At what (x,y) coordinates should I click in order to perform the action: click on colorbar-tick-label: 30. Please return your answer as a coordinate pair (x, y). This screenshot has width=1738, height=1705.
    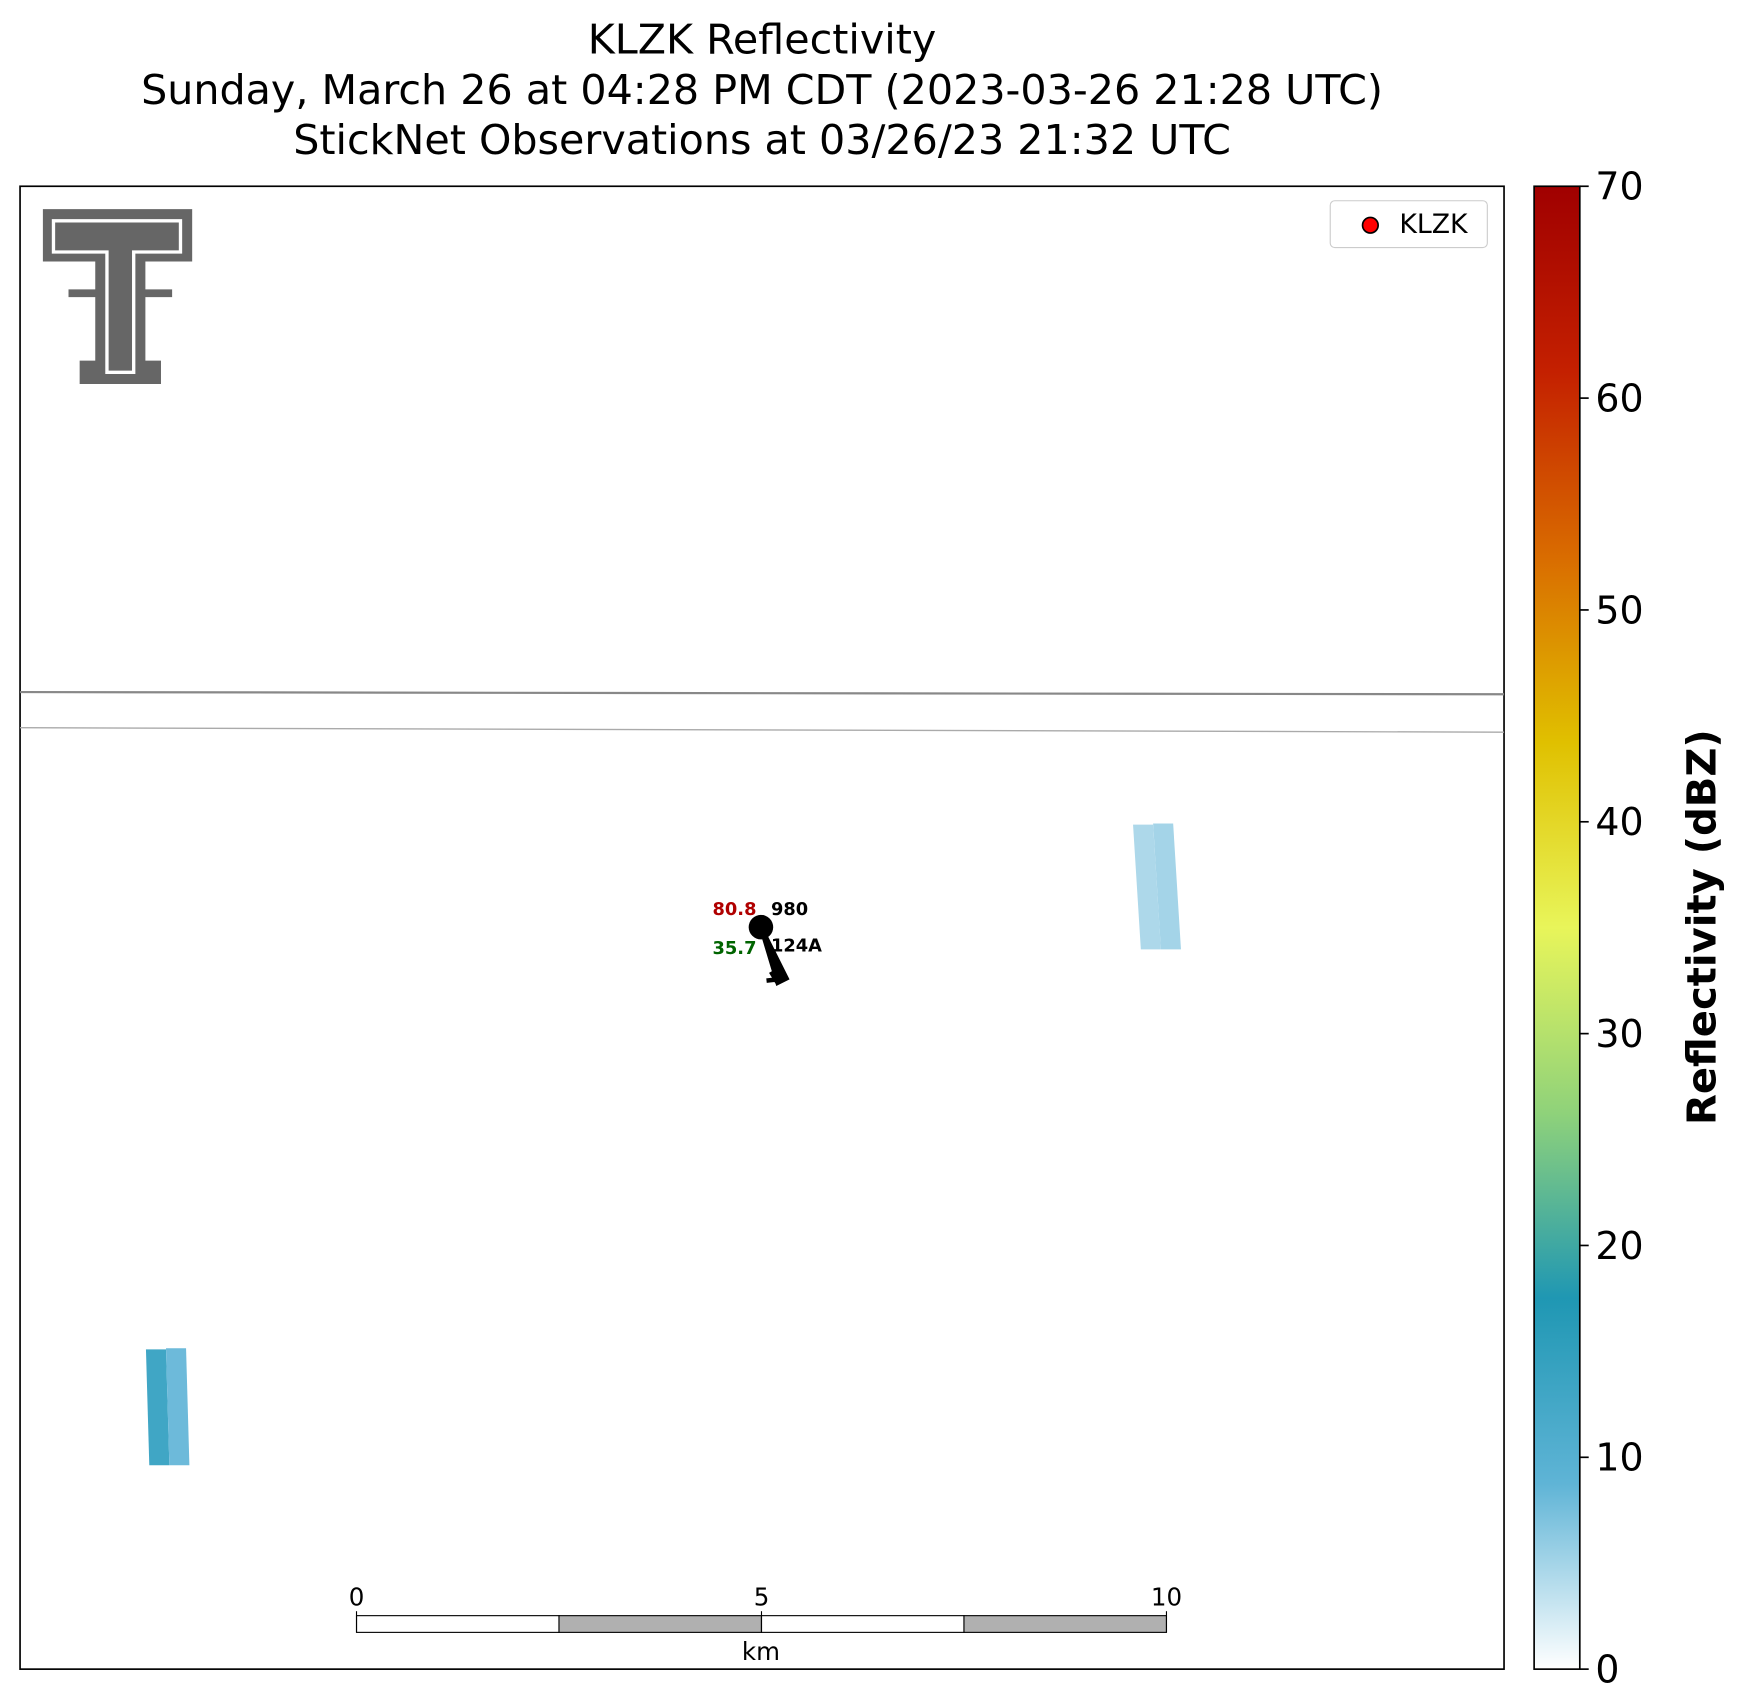
    Looking at the image, I should click on (1619, 1034).